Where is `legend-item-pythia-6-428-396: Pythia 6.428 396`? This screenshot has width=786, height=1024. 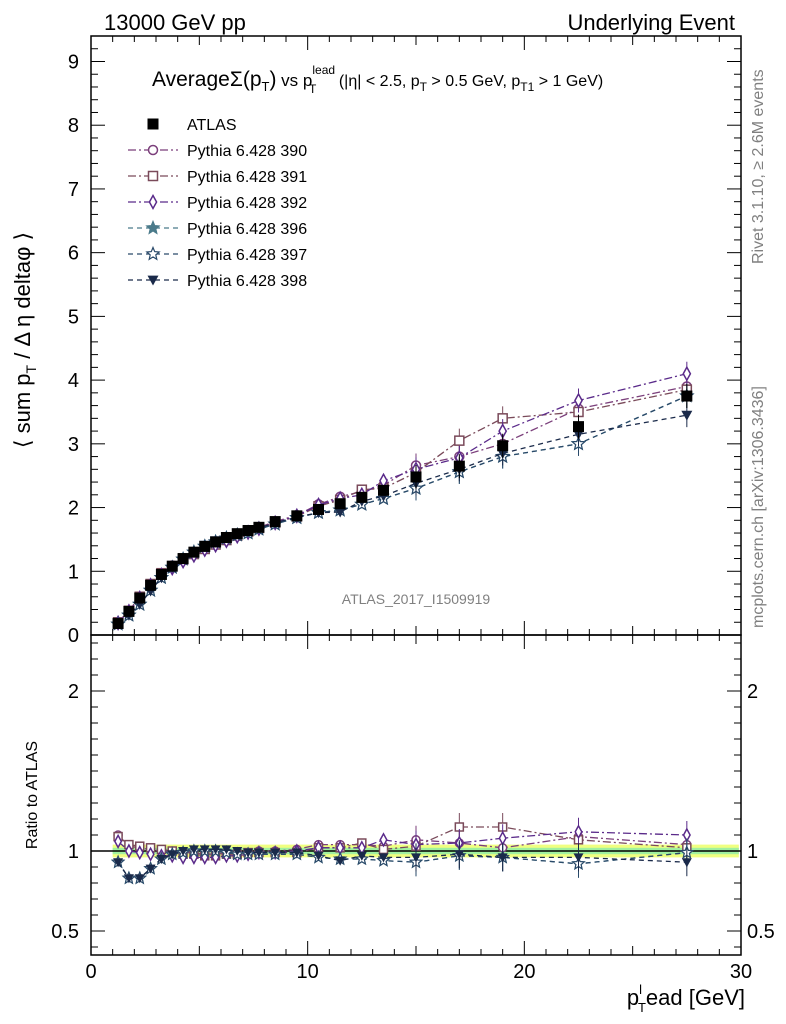 legend-item-pythia-6-428-396: Pythia 6.428 396 is located at coordinates (217, 228).